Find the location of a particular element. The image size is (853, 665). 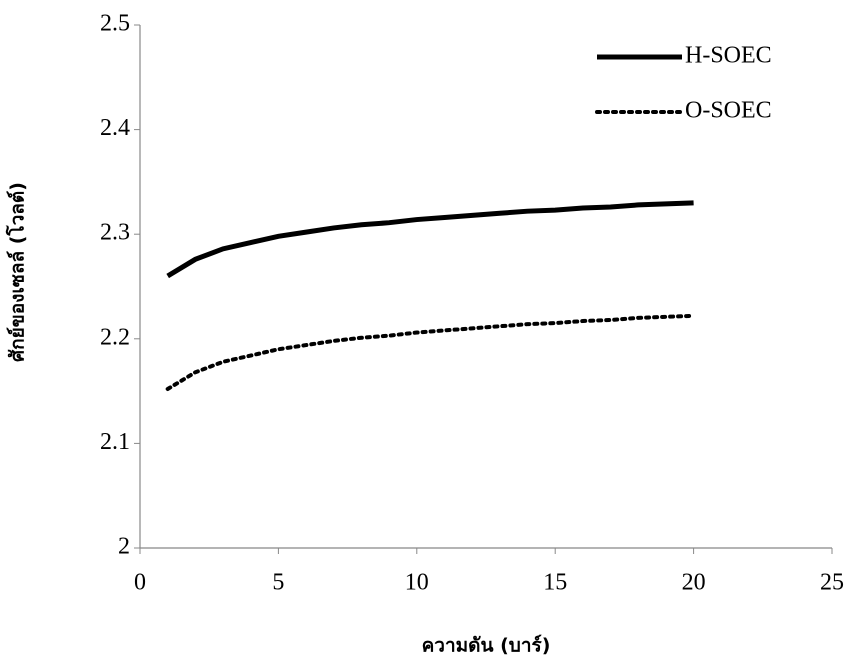

x-tick-label: 5 is located at coordinates (278, 583).